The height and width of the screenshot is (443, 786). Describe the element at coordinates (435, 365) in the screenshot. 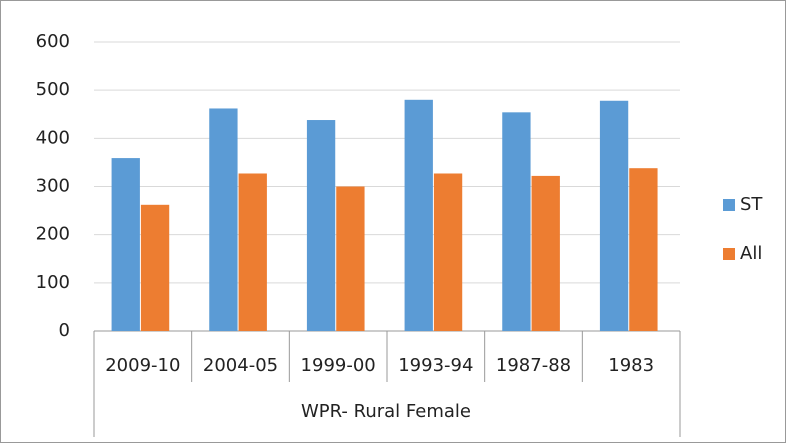

I see `x-tick-label: 1993-94` at that location.